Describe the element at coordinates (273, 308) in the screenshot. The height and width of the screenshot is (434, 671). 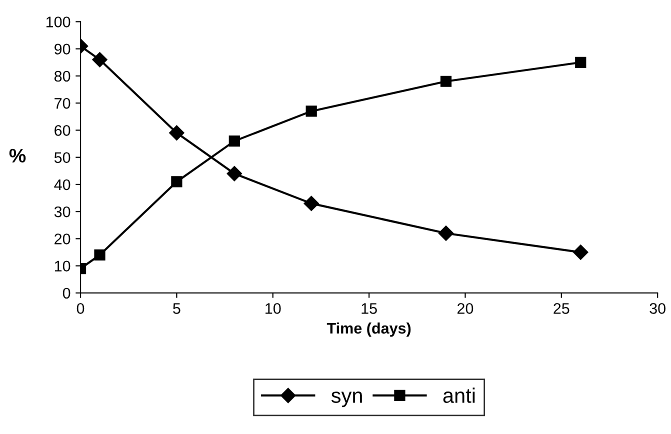
I see `x-tick-label: 10` at that location.